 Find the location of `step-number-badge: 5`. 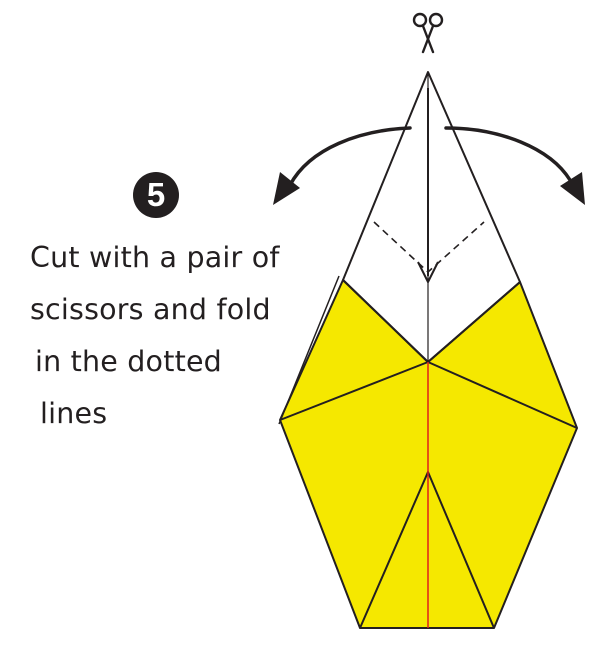

step-number-badge: 5 is located at coordinates (156, 195).